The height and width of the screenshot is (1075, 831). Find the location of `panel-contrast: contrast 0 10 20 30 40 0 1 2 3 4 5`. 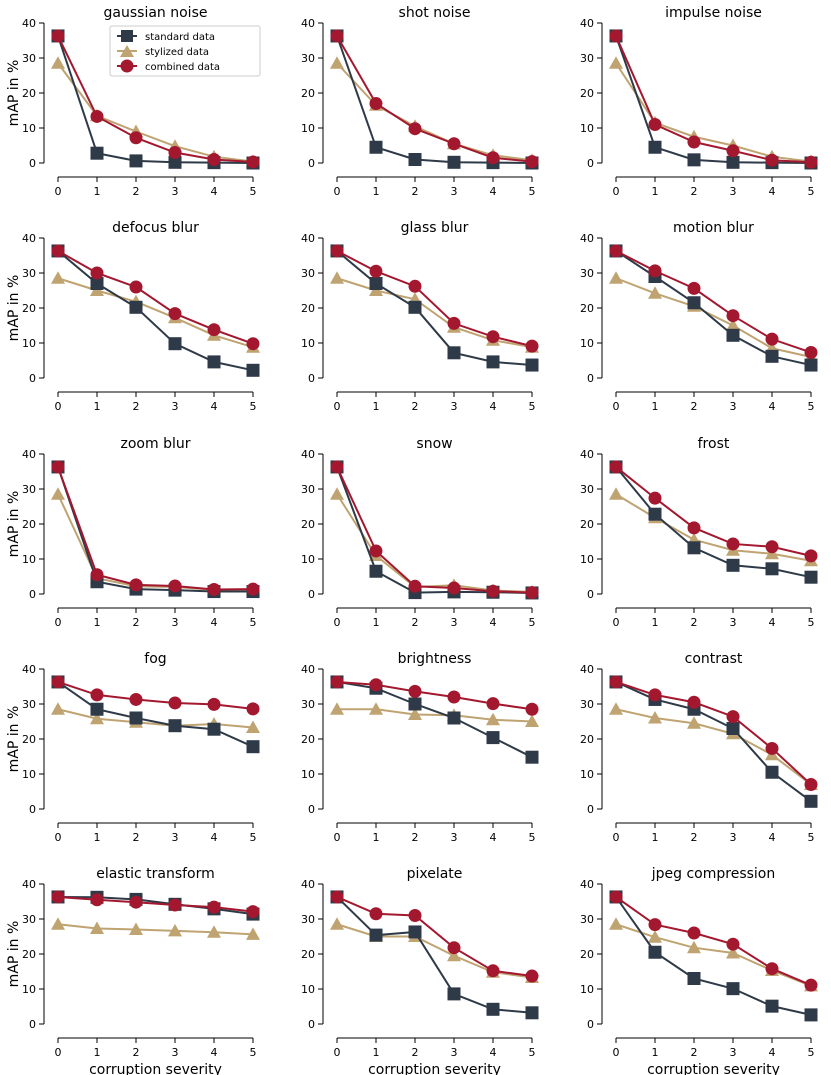

panel-contrast: contrast 0 10 20 30 40 0 1 2 3 4 5 is located at coordinates (699, 747).